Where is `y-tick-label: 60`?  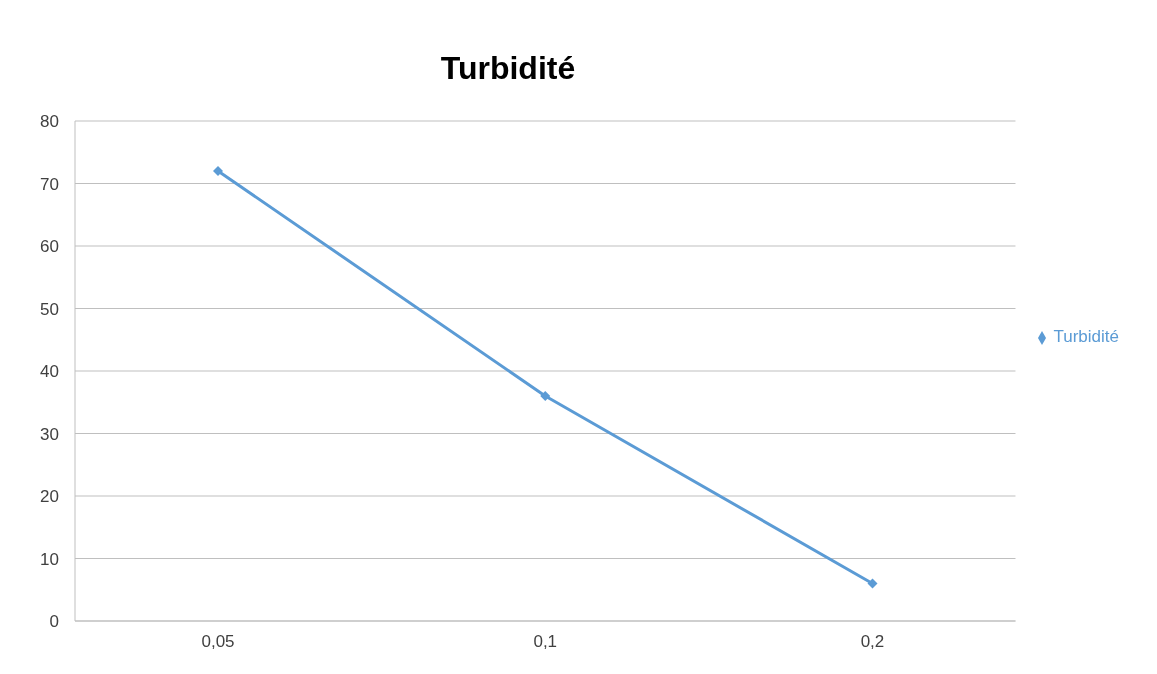 y-tick-label: 60 is located at coordinates (49, 247).